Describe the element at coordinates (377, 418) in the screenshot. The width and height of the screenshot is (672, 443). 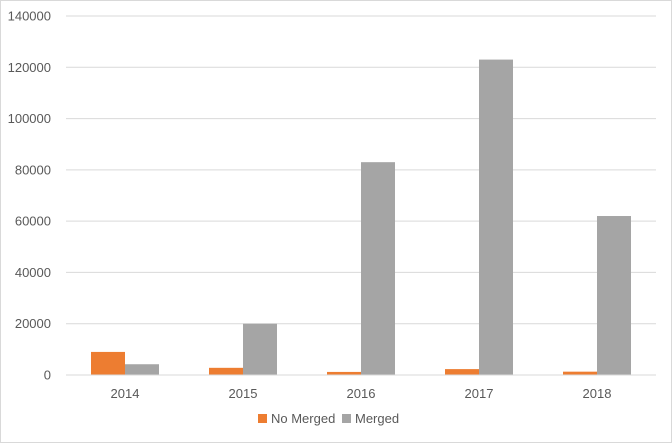
I see `legend-label: Merged` at that location.